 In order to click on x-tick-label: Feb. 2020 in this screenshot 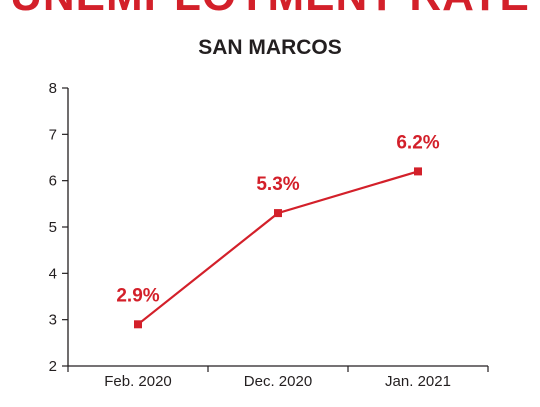, I will do `click(138, 381)`.